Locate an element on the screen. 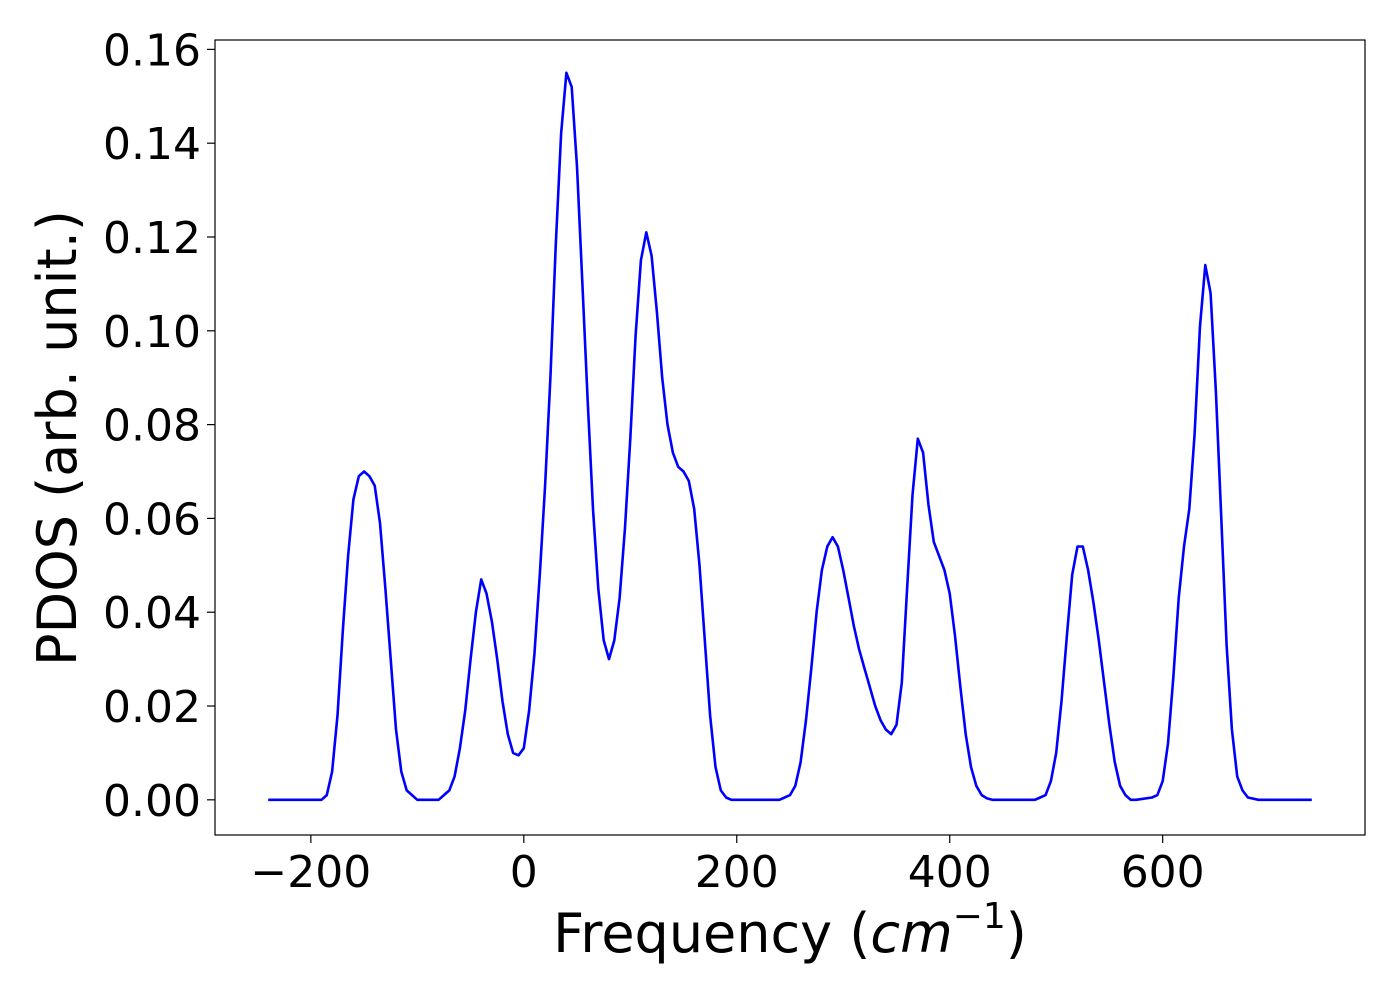 The width and height of the screenshot is (1400, 1000). x-tick-label: 400 is located at coordinates (950, 872).